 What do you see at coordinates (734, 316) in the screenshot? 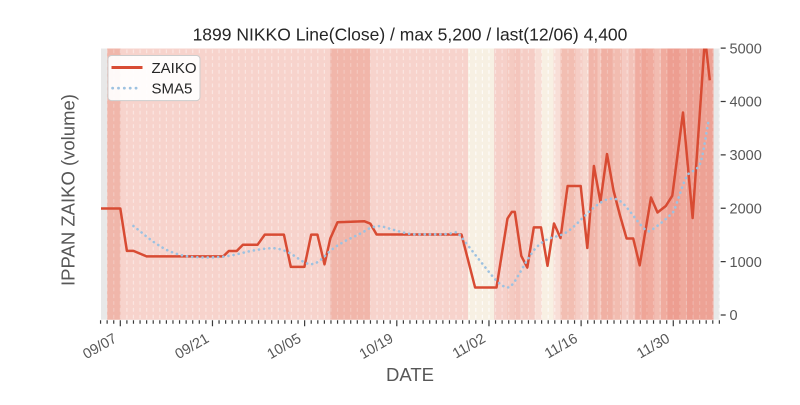
I see `svg-text: 0` at bounding box center [734, 316].